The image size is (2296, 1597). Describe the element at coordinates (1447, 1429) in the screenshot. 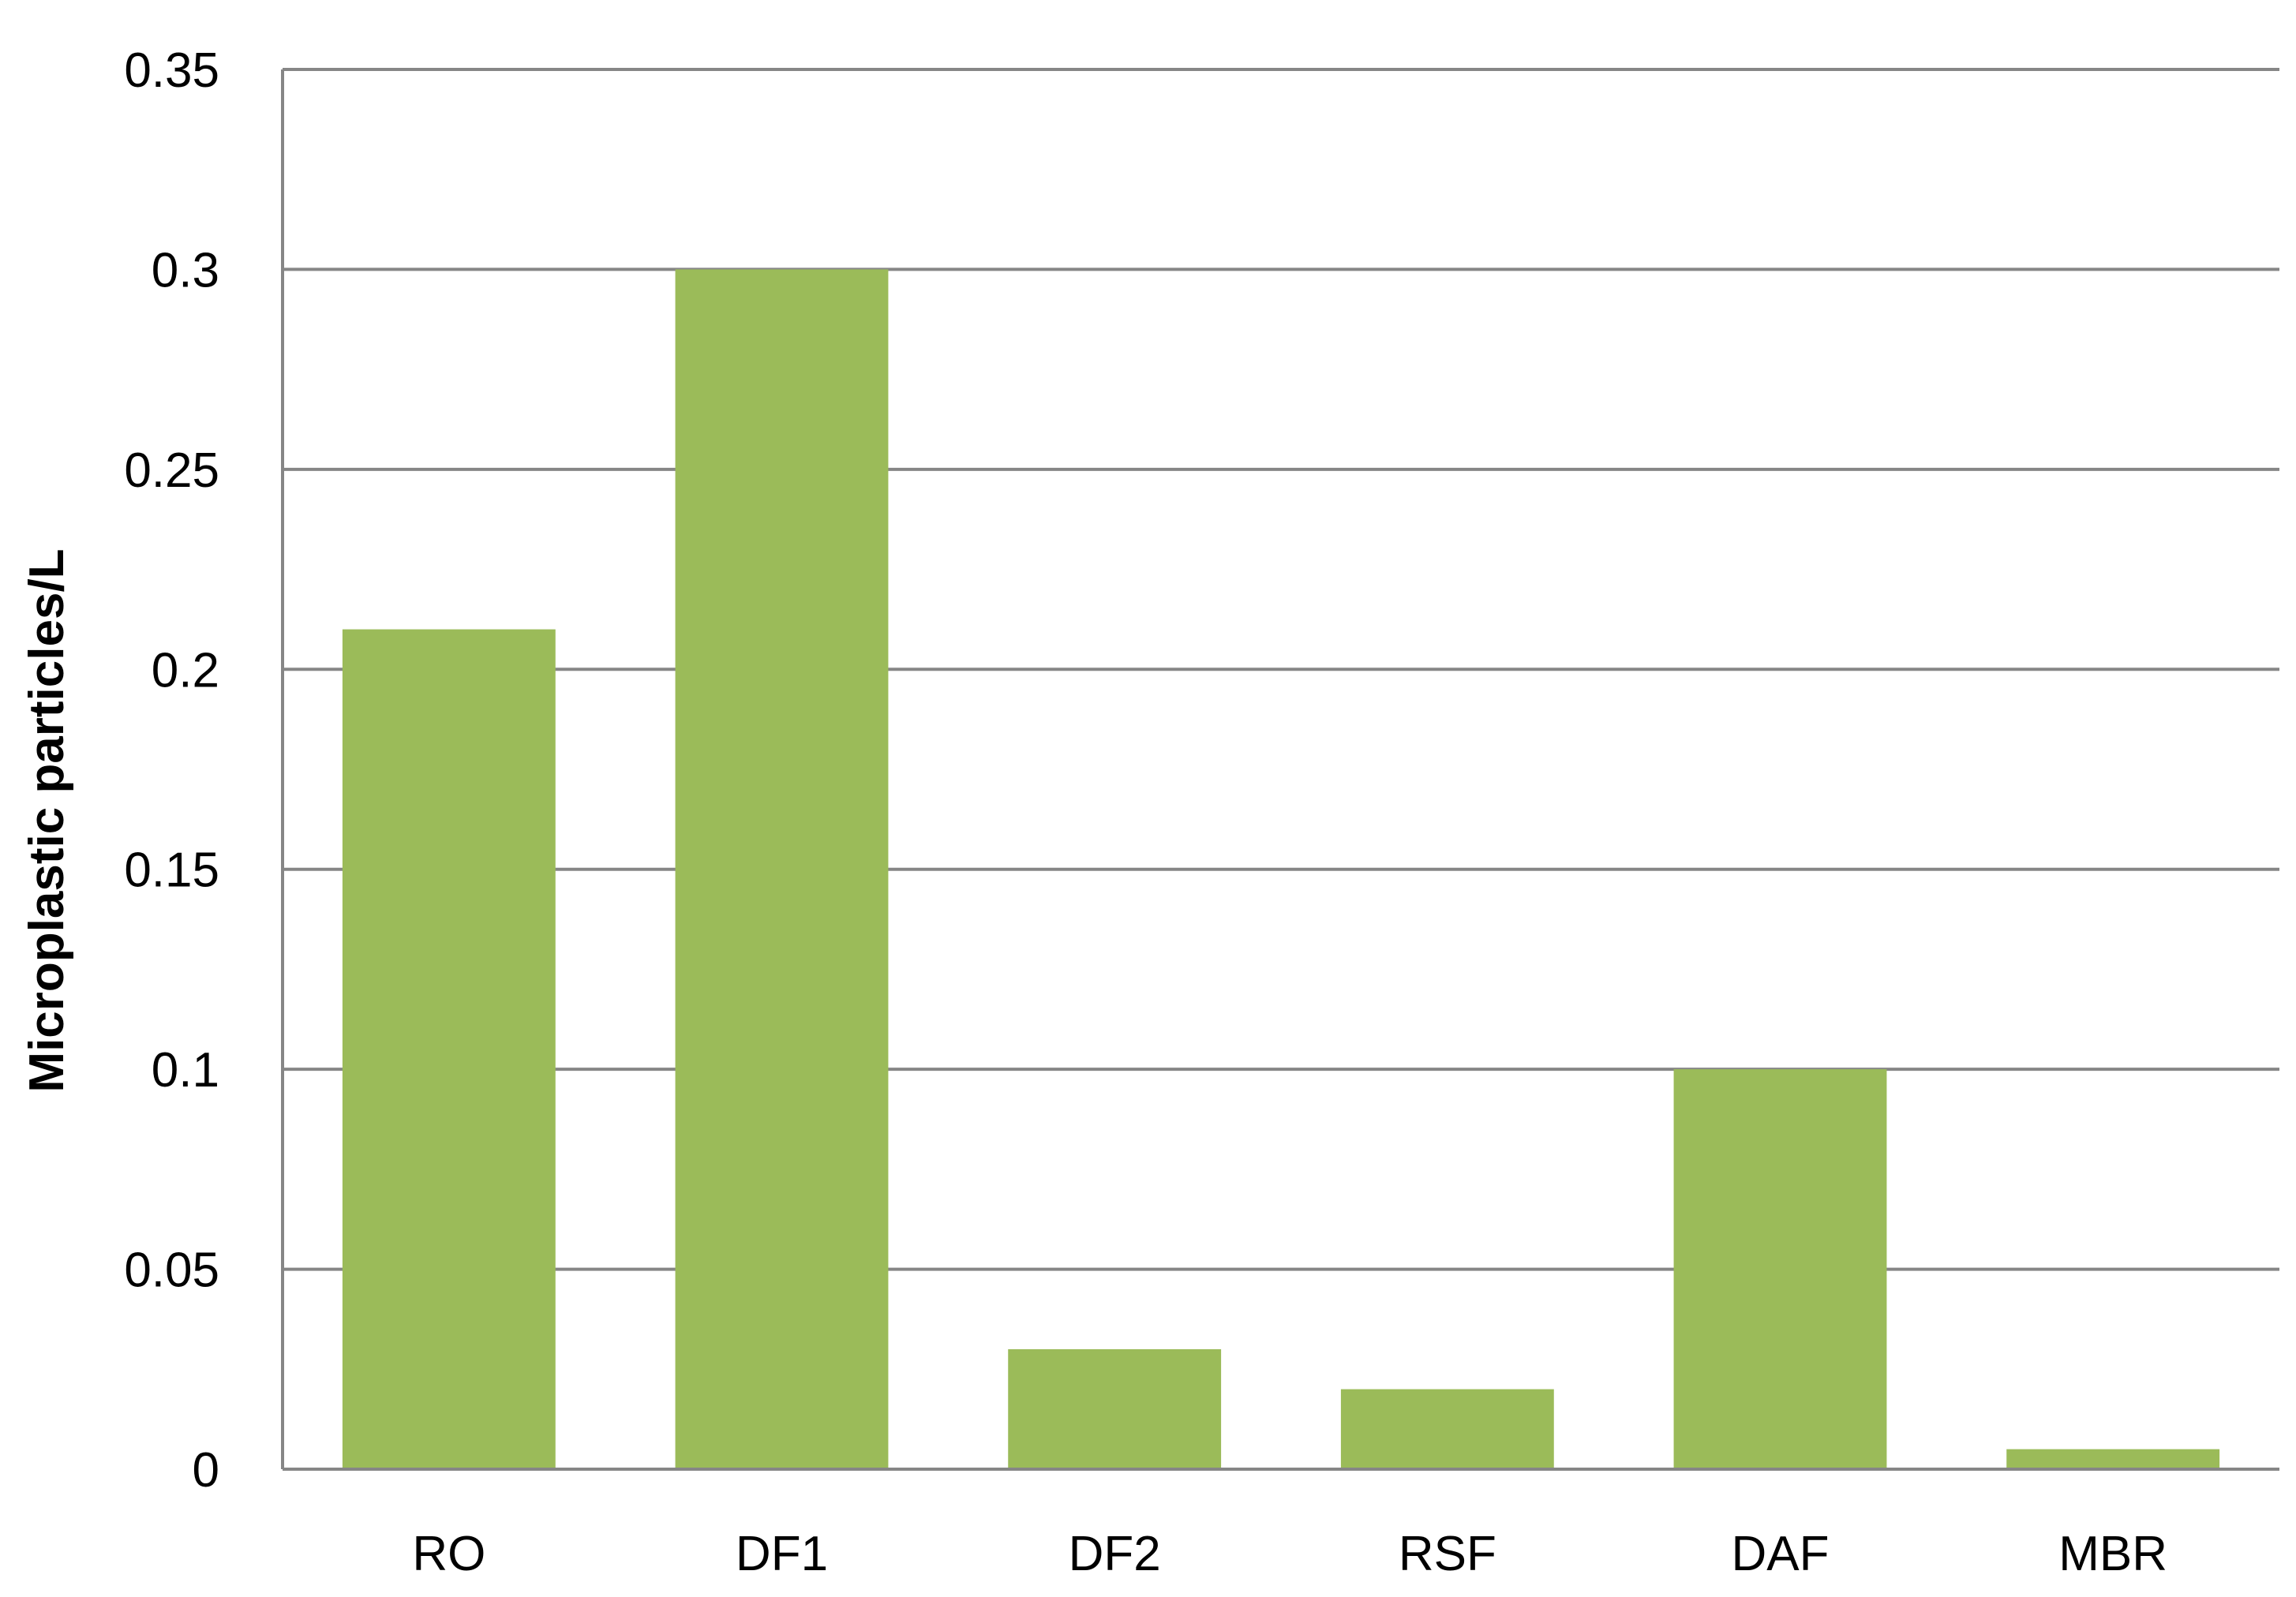

I see `bar-rsf` at that location.